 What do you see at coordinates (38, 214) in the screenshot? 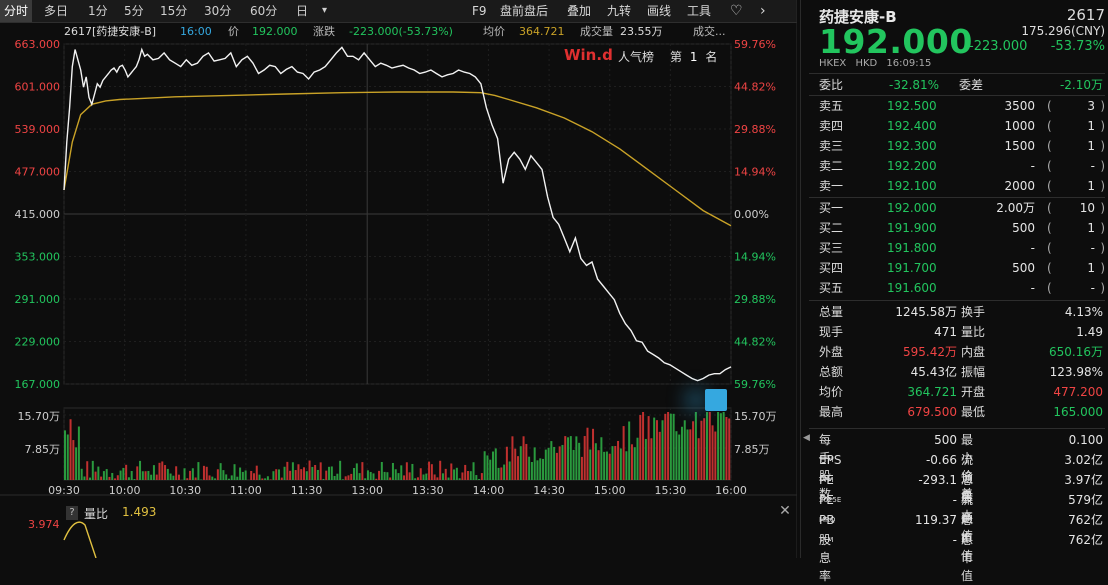
I see `y-left-tick: 415.000` at bounding box center [38, 214].